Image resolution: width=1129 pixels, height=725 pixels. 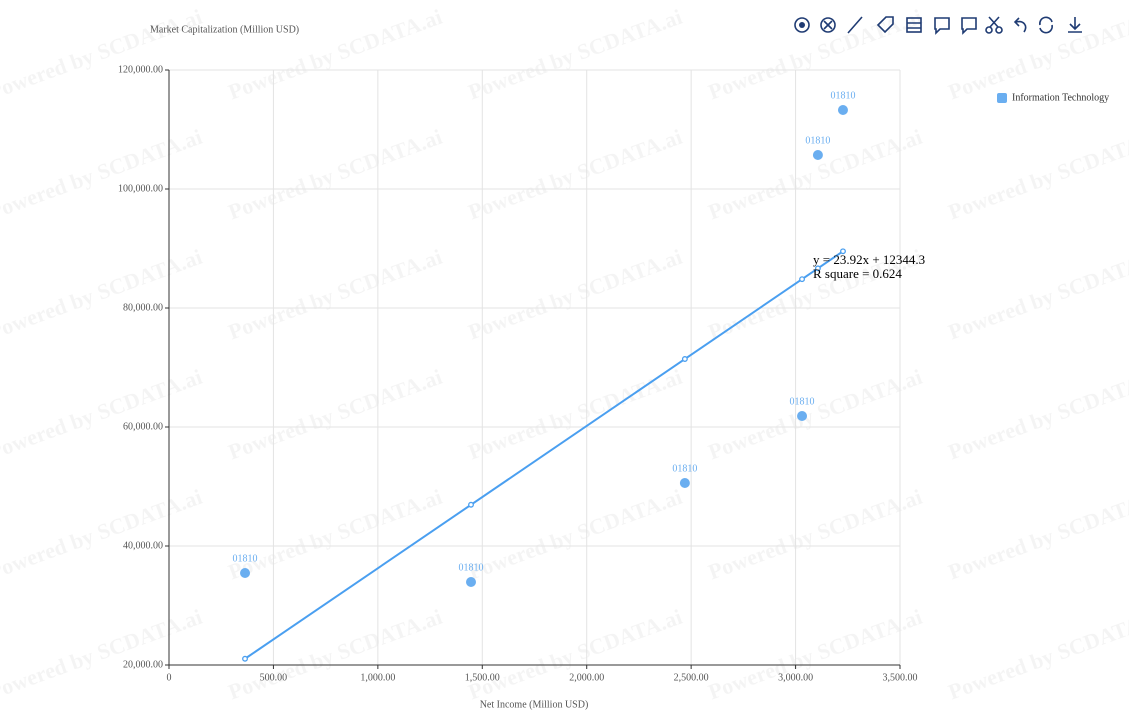 What do you see at coordinates (274, 677) in the screenshot?
I see `x-tick-label: 500.00` at bounding box center [274, 677].